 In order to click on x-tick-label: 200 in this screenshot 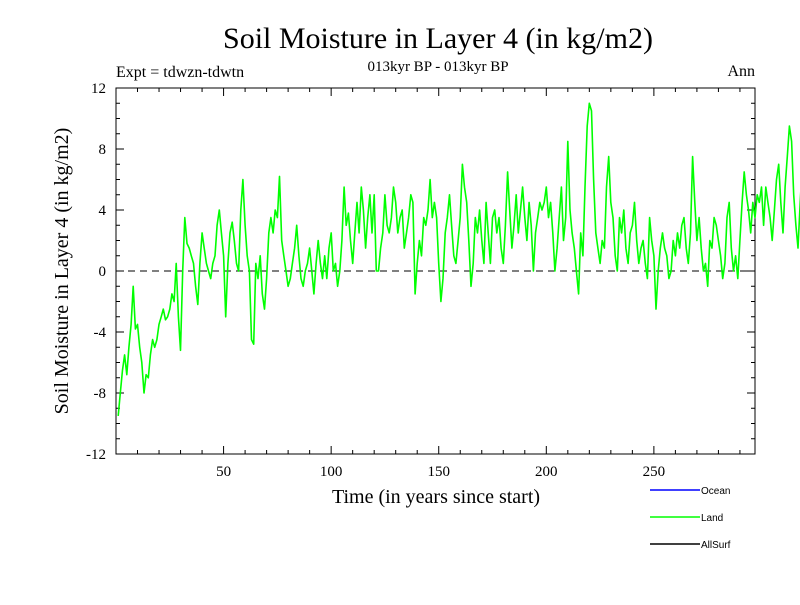, I will do `click(546, 472)`.